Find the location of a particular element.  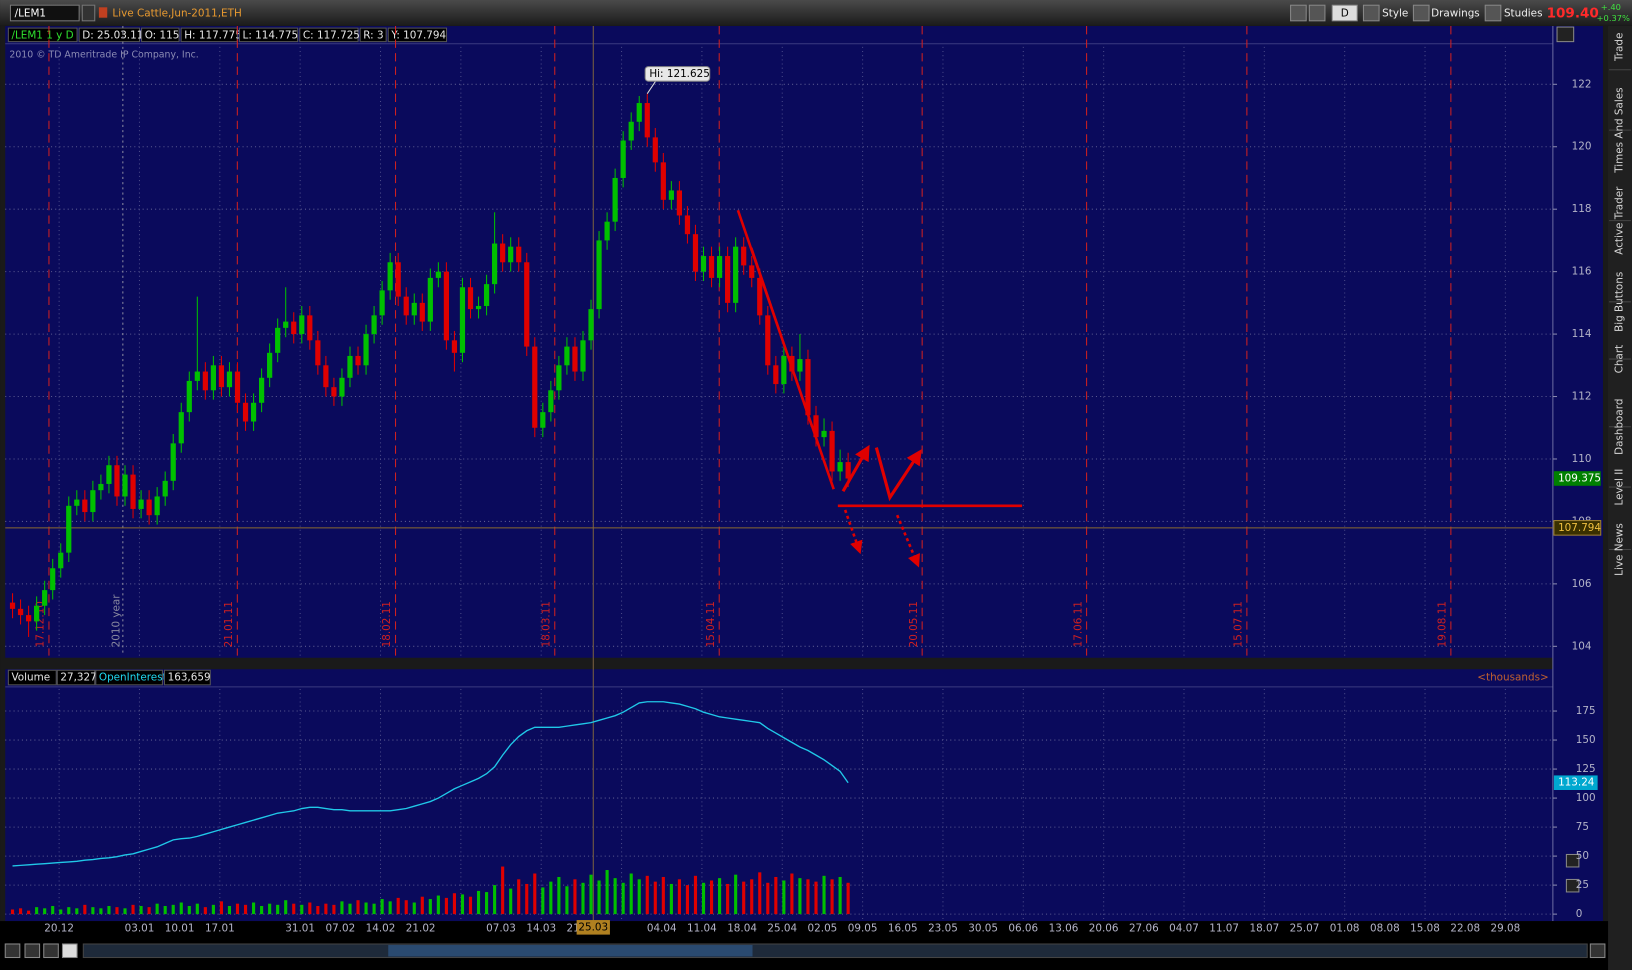

x-tick-label: 18.04 is located at coordinates (742, 928).